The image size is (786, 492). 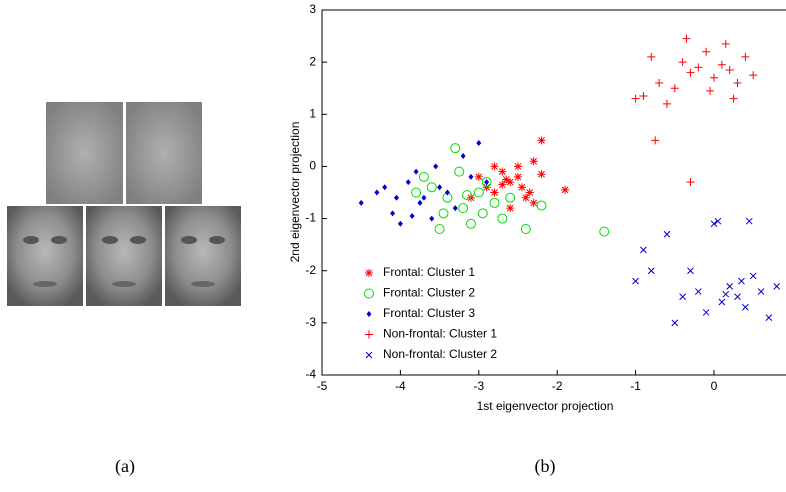 What do you see at coordinates (125, 466) in the screenshot?
I see `caption: (a)` at bounding box center [125, 466].